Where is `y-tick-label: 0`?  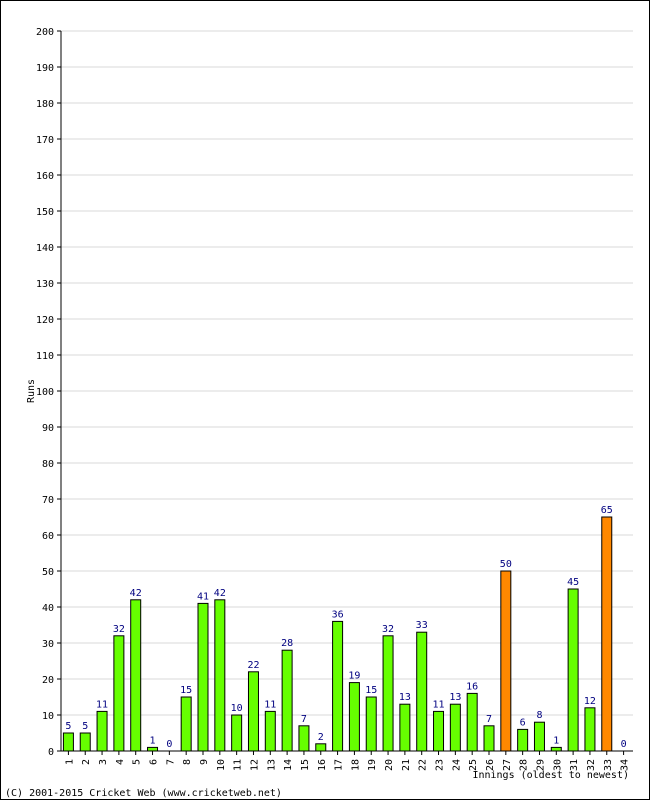 y-tick-label: 0 is located at coordinates (51, 752).